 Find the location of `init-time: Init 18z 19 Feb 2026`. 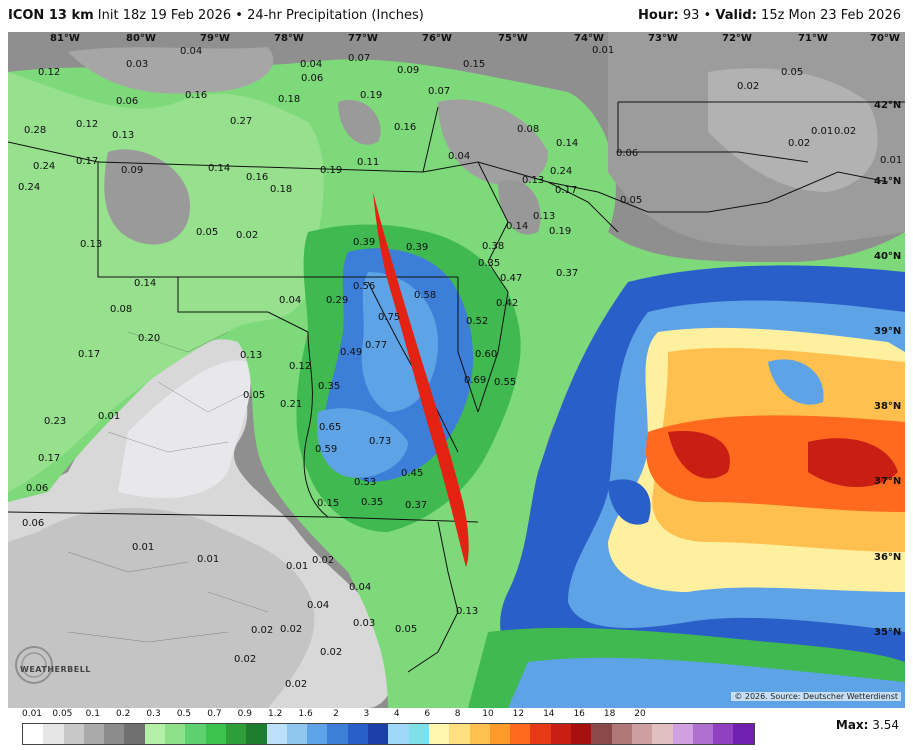

init-time: Init 18z 19 Feb 2026 is located at coordinates (164, 15).